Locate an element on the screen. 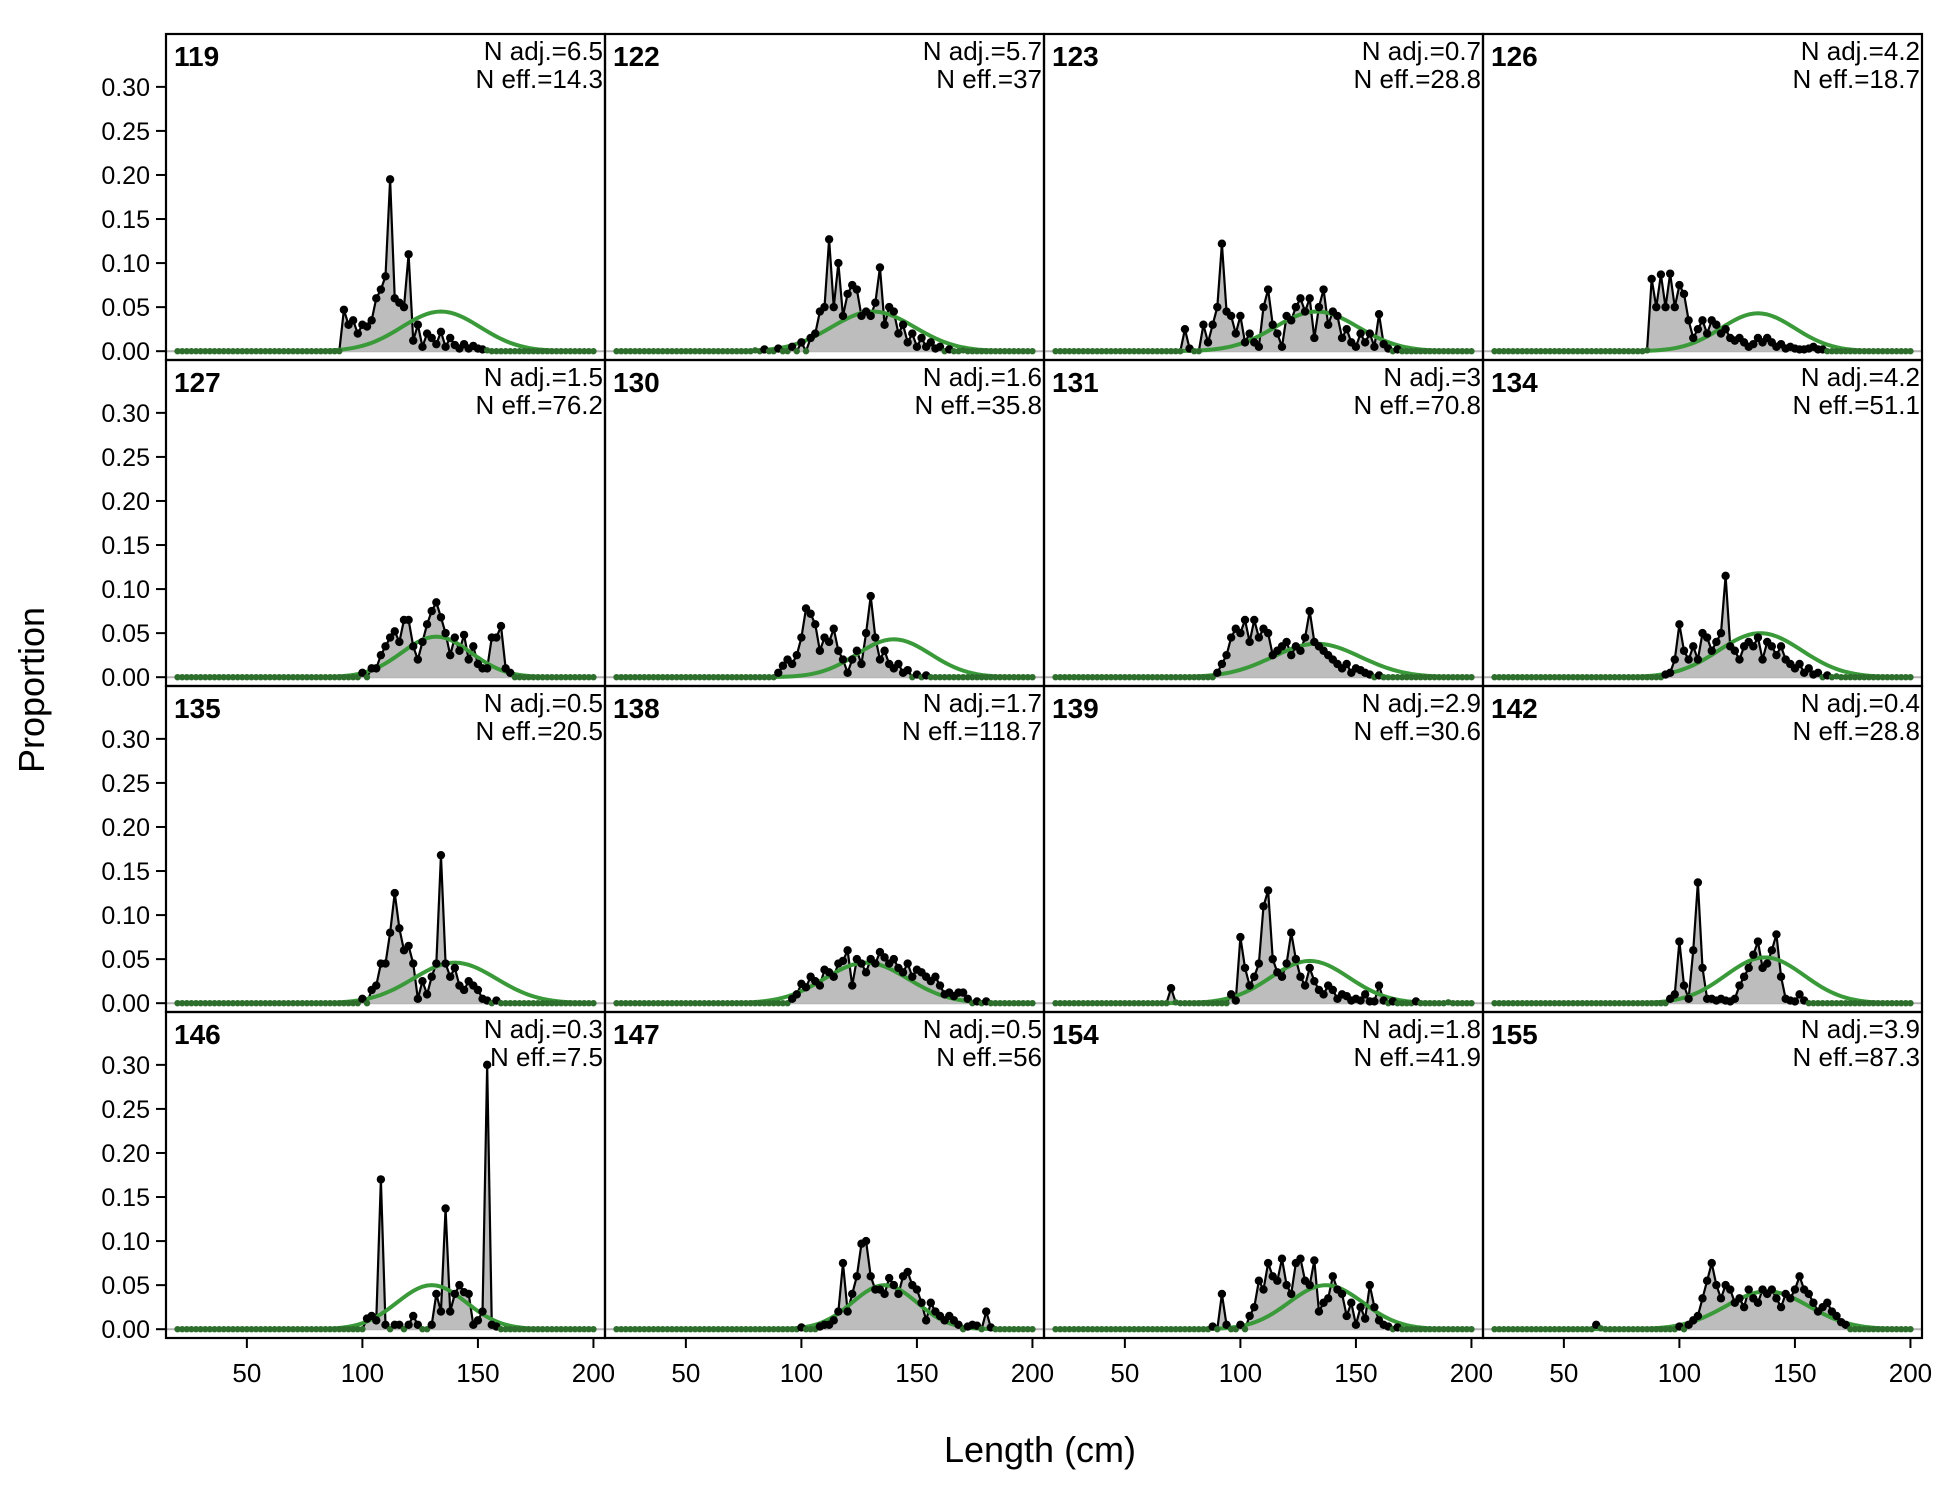  n-adj-label: N adj.=0.3 is located at coordinates (543, 1029).